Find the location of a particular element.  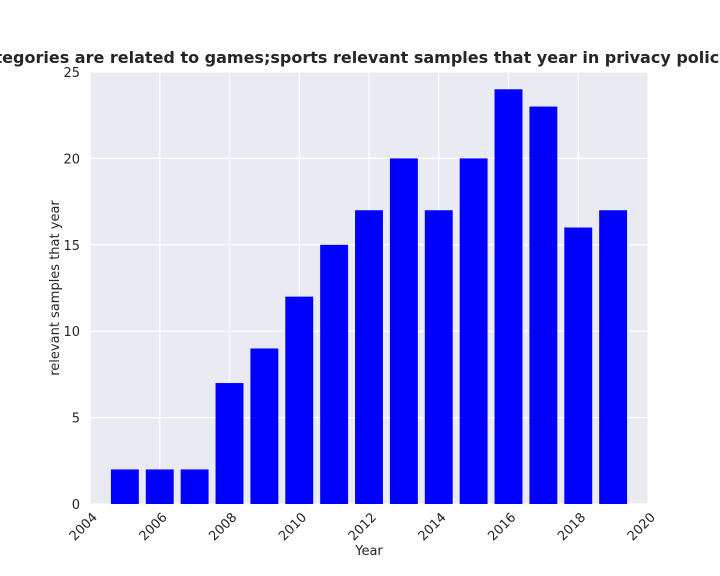

bar-2005 is located at coordinates (124, 486).